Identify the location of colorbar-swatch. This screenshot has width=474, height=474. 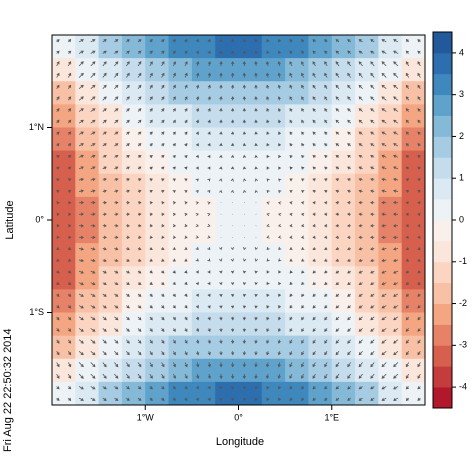
(442, 126).